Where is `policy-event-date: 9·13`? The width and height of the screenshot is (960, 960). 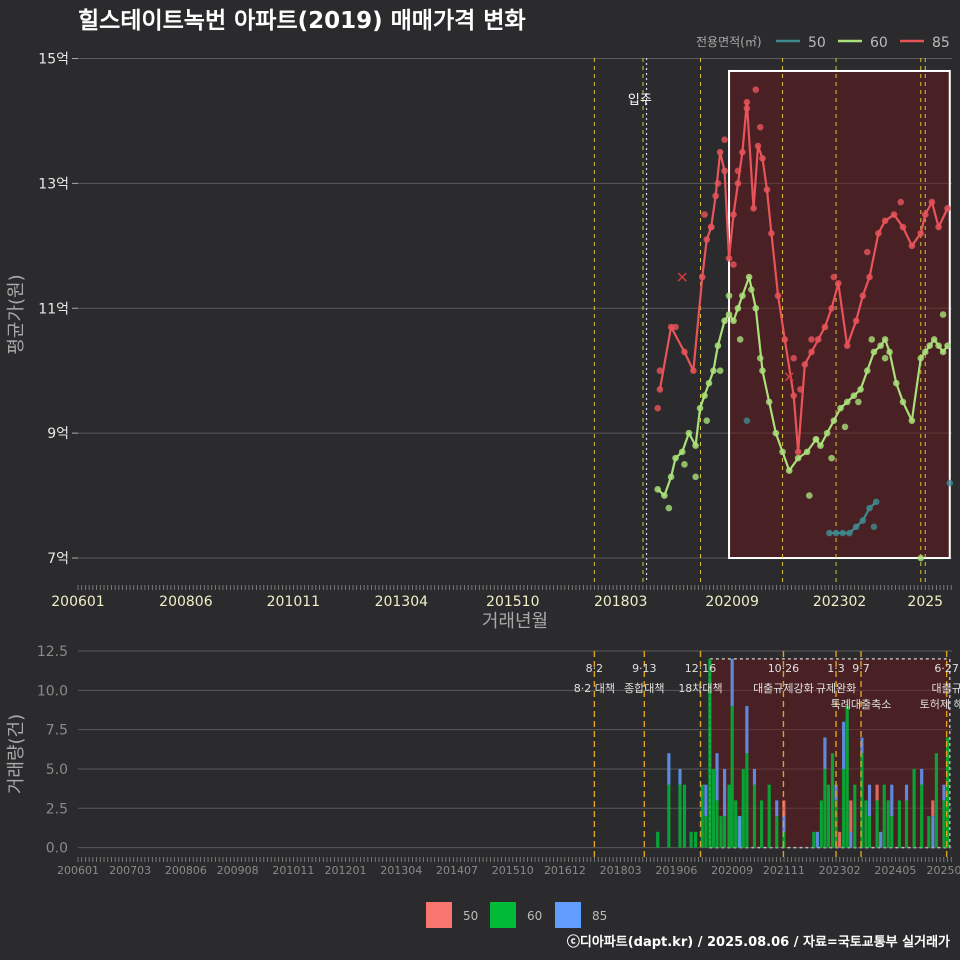
policy-event-date: 9·13 is located at coordinates (644, 668).